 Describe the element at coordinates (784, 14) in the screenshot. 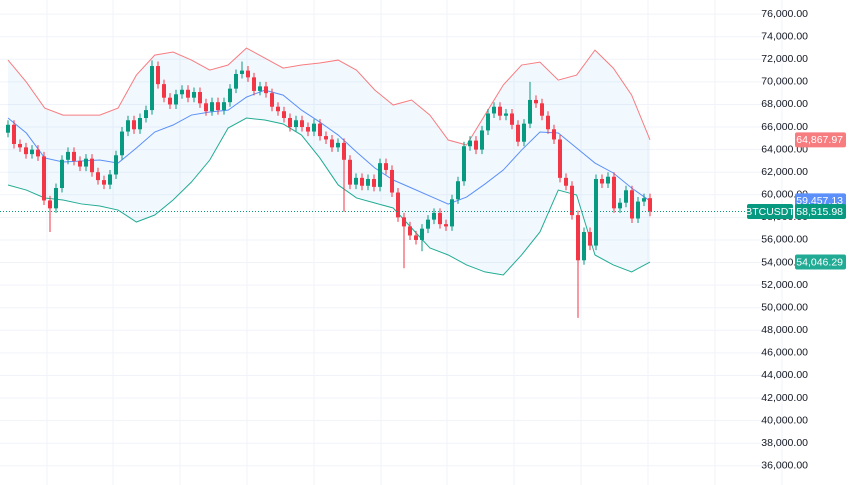

I see `y-tick-label: 76,000.00` at that location.